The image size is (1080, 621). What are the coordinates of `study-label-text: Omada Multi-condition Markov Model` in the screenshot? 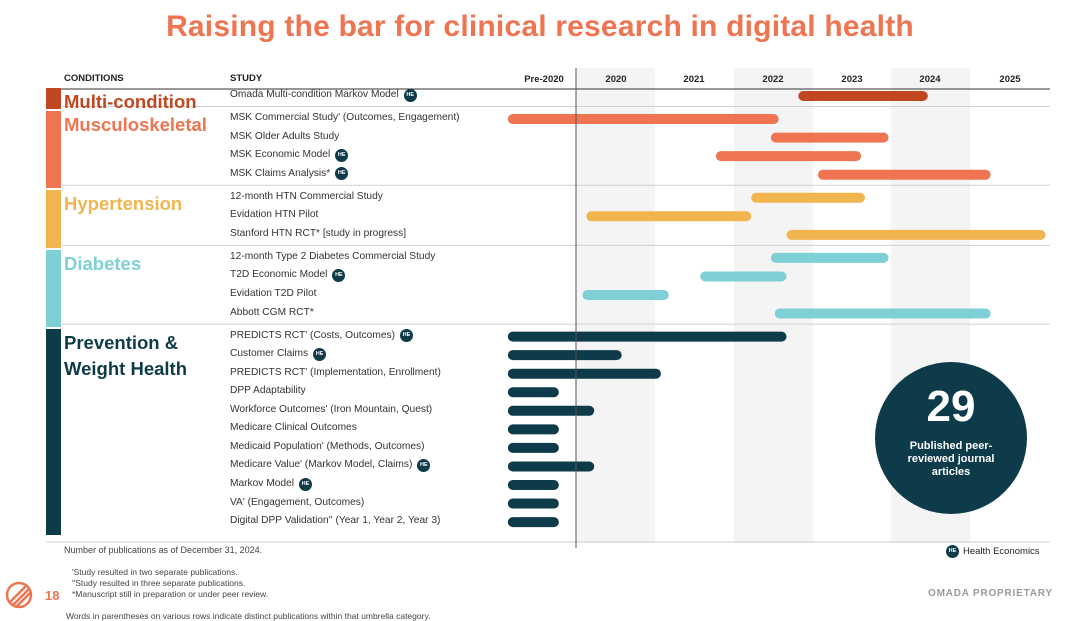 It's located at (314, 94).